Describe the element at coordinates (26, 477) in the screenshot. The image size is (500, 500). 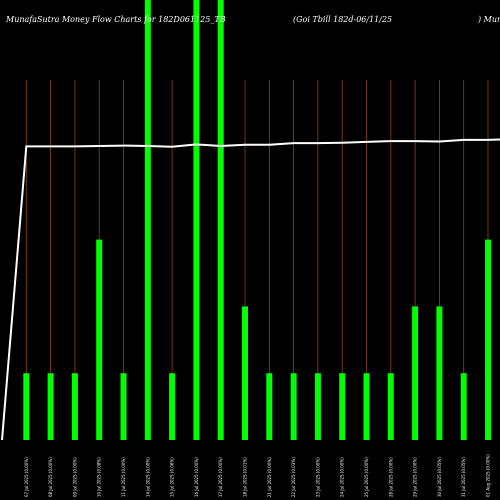
I see `x-tick-label: 07 Jul 2025 (0.00%)` at that location.